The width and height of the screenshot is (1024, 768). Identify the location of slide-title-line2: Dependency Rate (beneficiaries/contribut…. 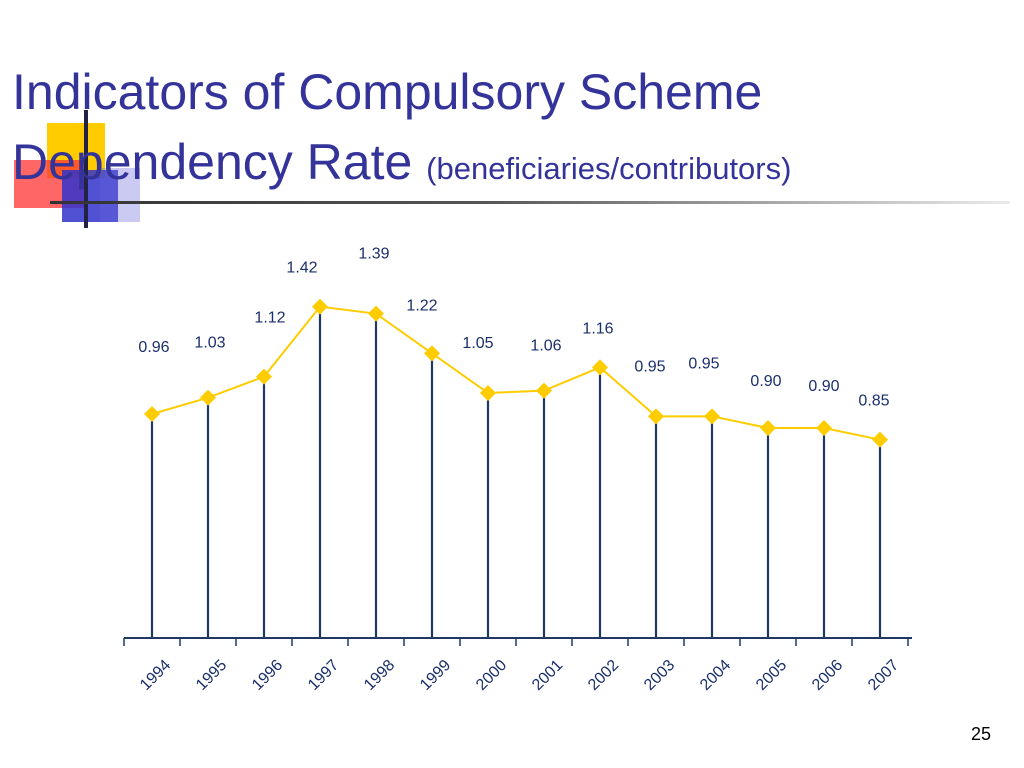
(401, 165).